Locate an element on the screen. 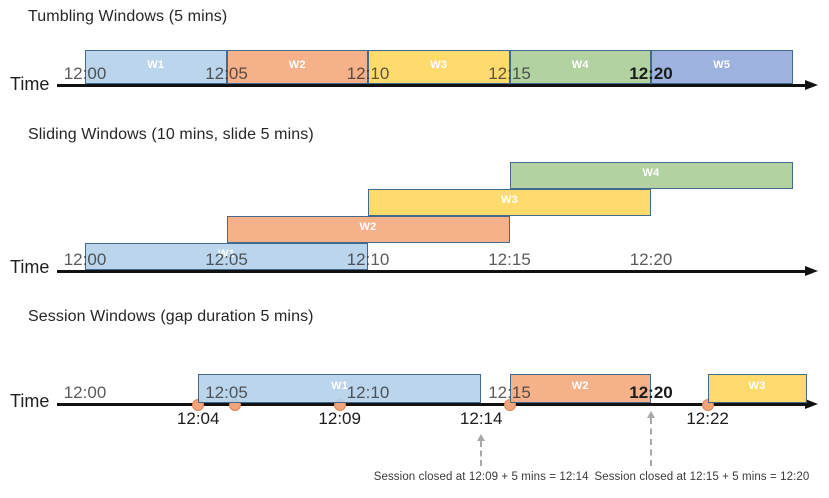 The height and width of the screenshot is (498, 829). event-time-label: 12:09 is located at coordinates (339, 418).